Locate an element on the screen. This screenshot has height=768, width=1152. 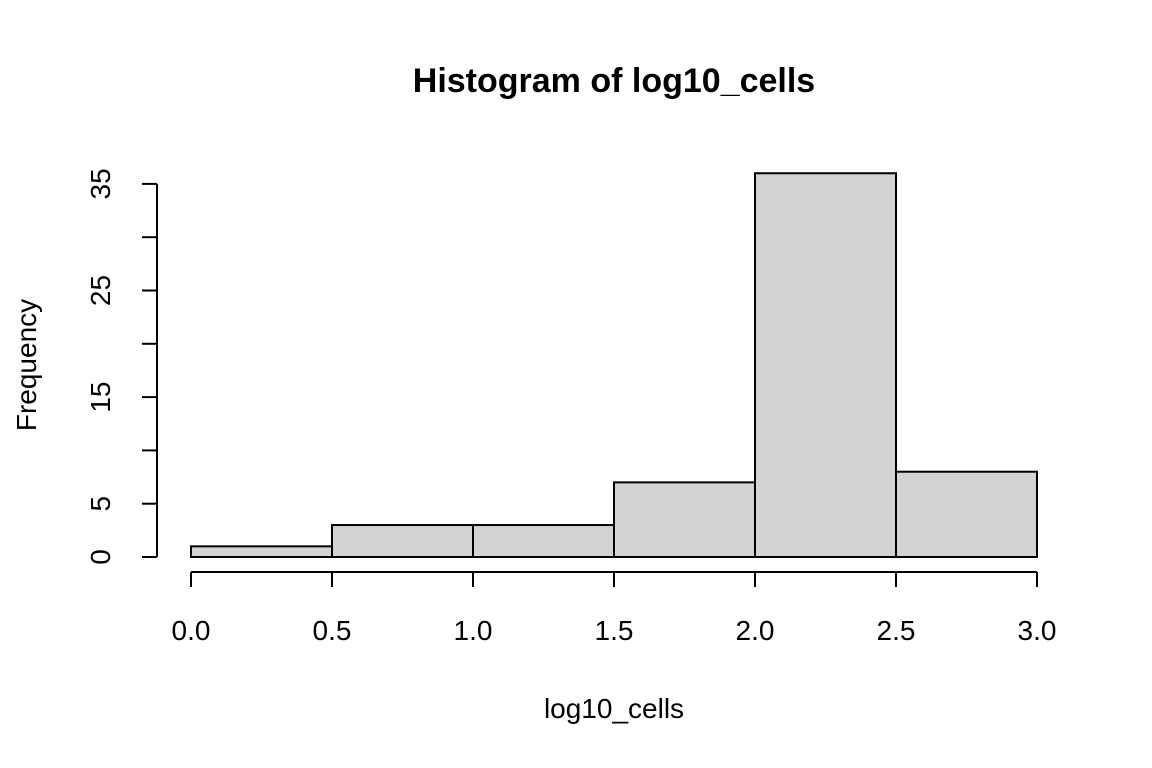
x-tick-label: 2.0 is located at coordinates (755, 630).